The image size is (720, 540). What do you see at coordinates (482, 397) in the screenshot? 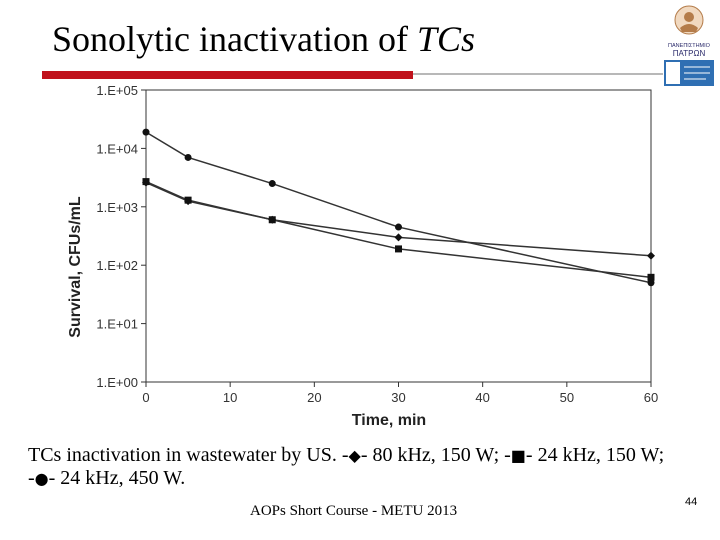
I see `x-tick-label: 40` at bounding box center [482, 397].